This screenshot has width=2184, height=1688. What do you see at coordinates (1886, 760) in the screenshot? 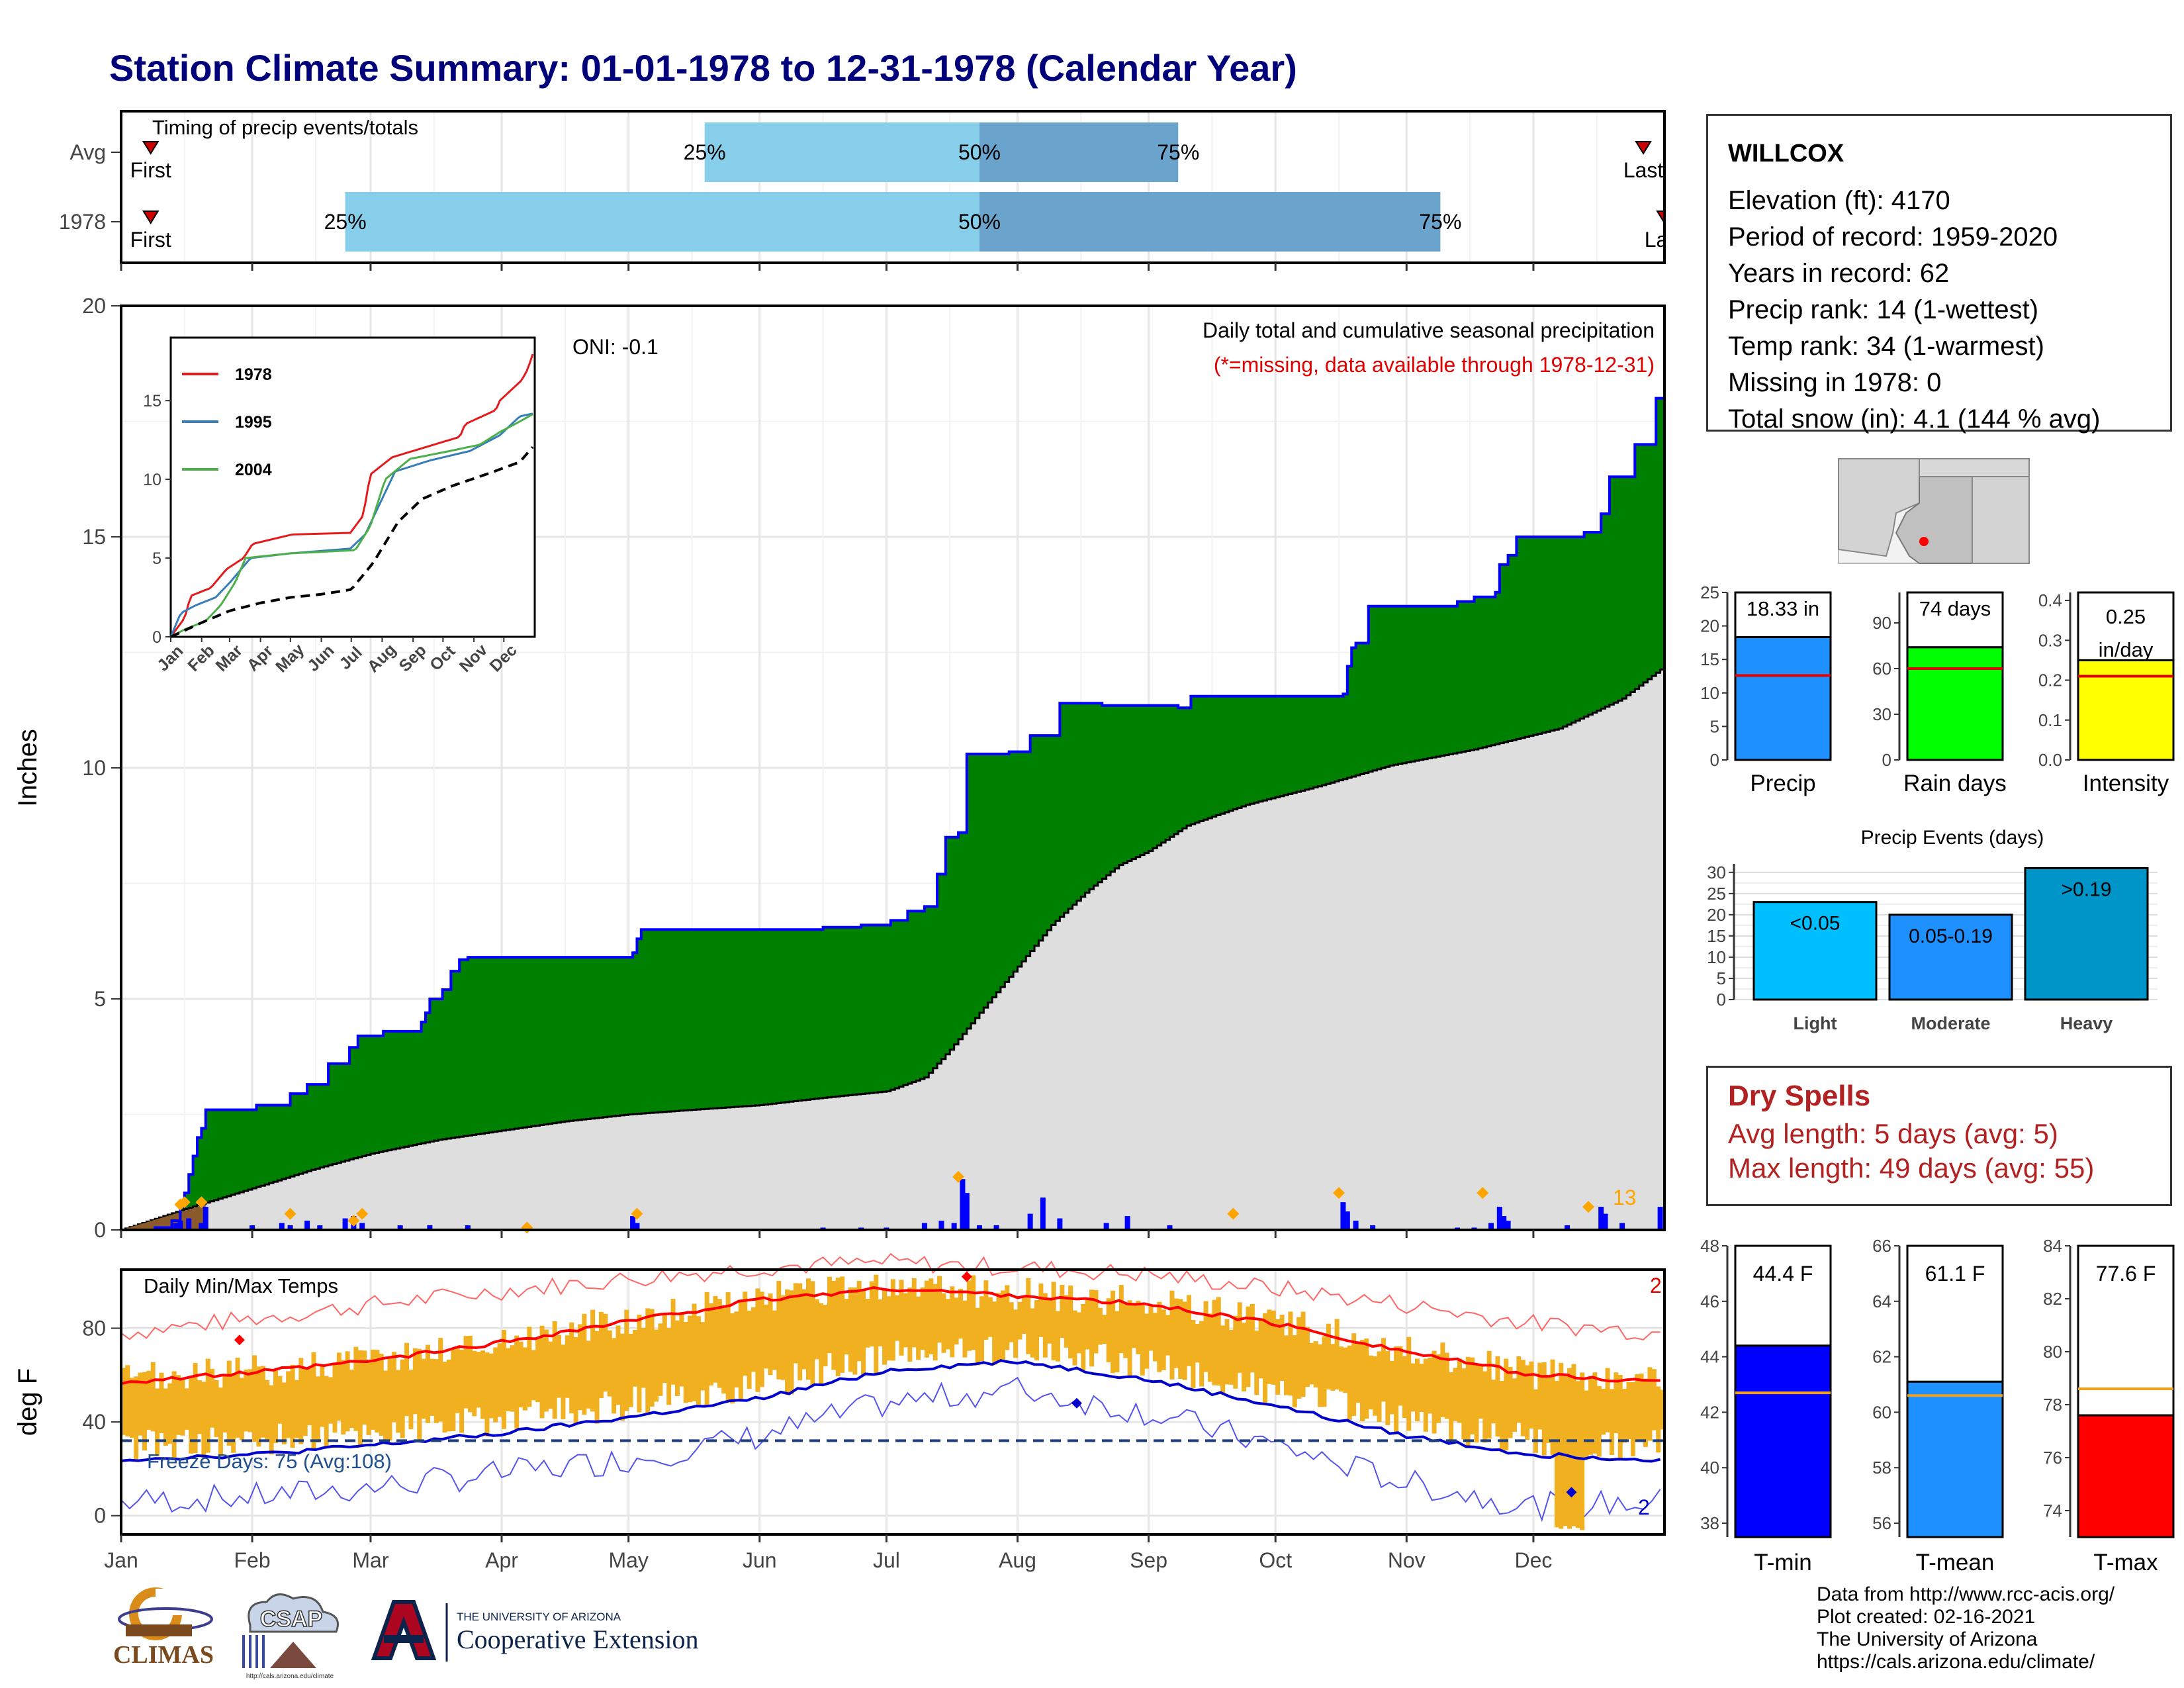
I see `total-rain-days-y-tick-label: 0` at bounding box center [1886, 760].